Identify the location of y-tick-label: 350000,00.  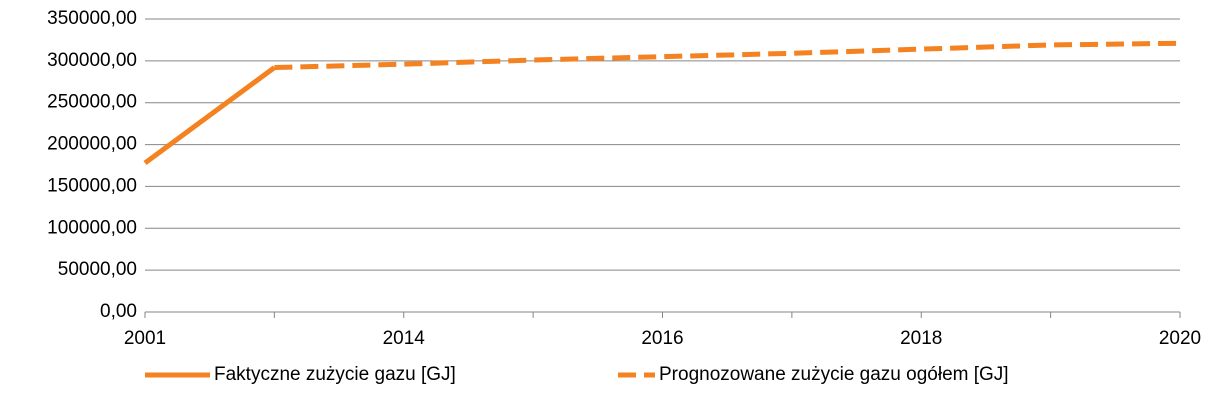
(92, 18).